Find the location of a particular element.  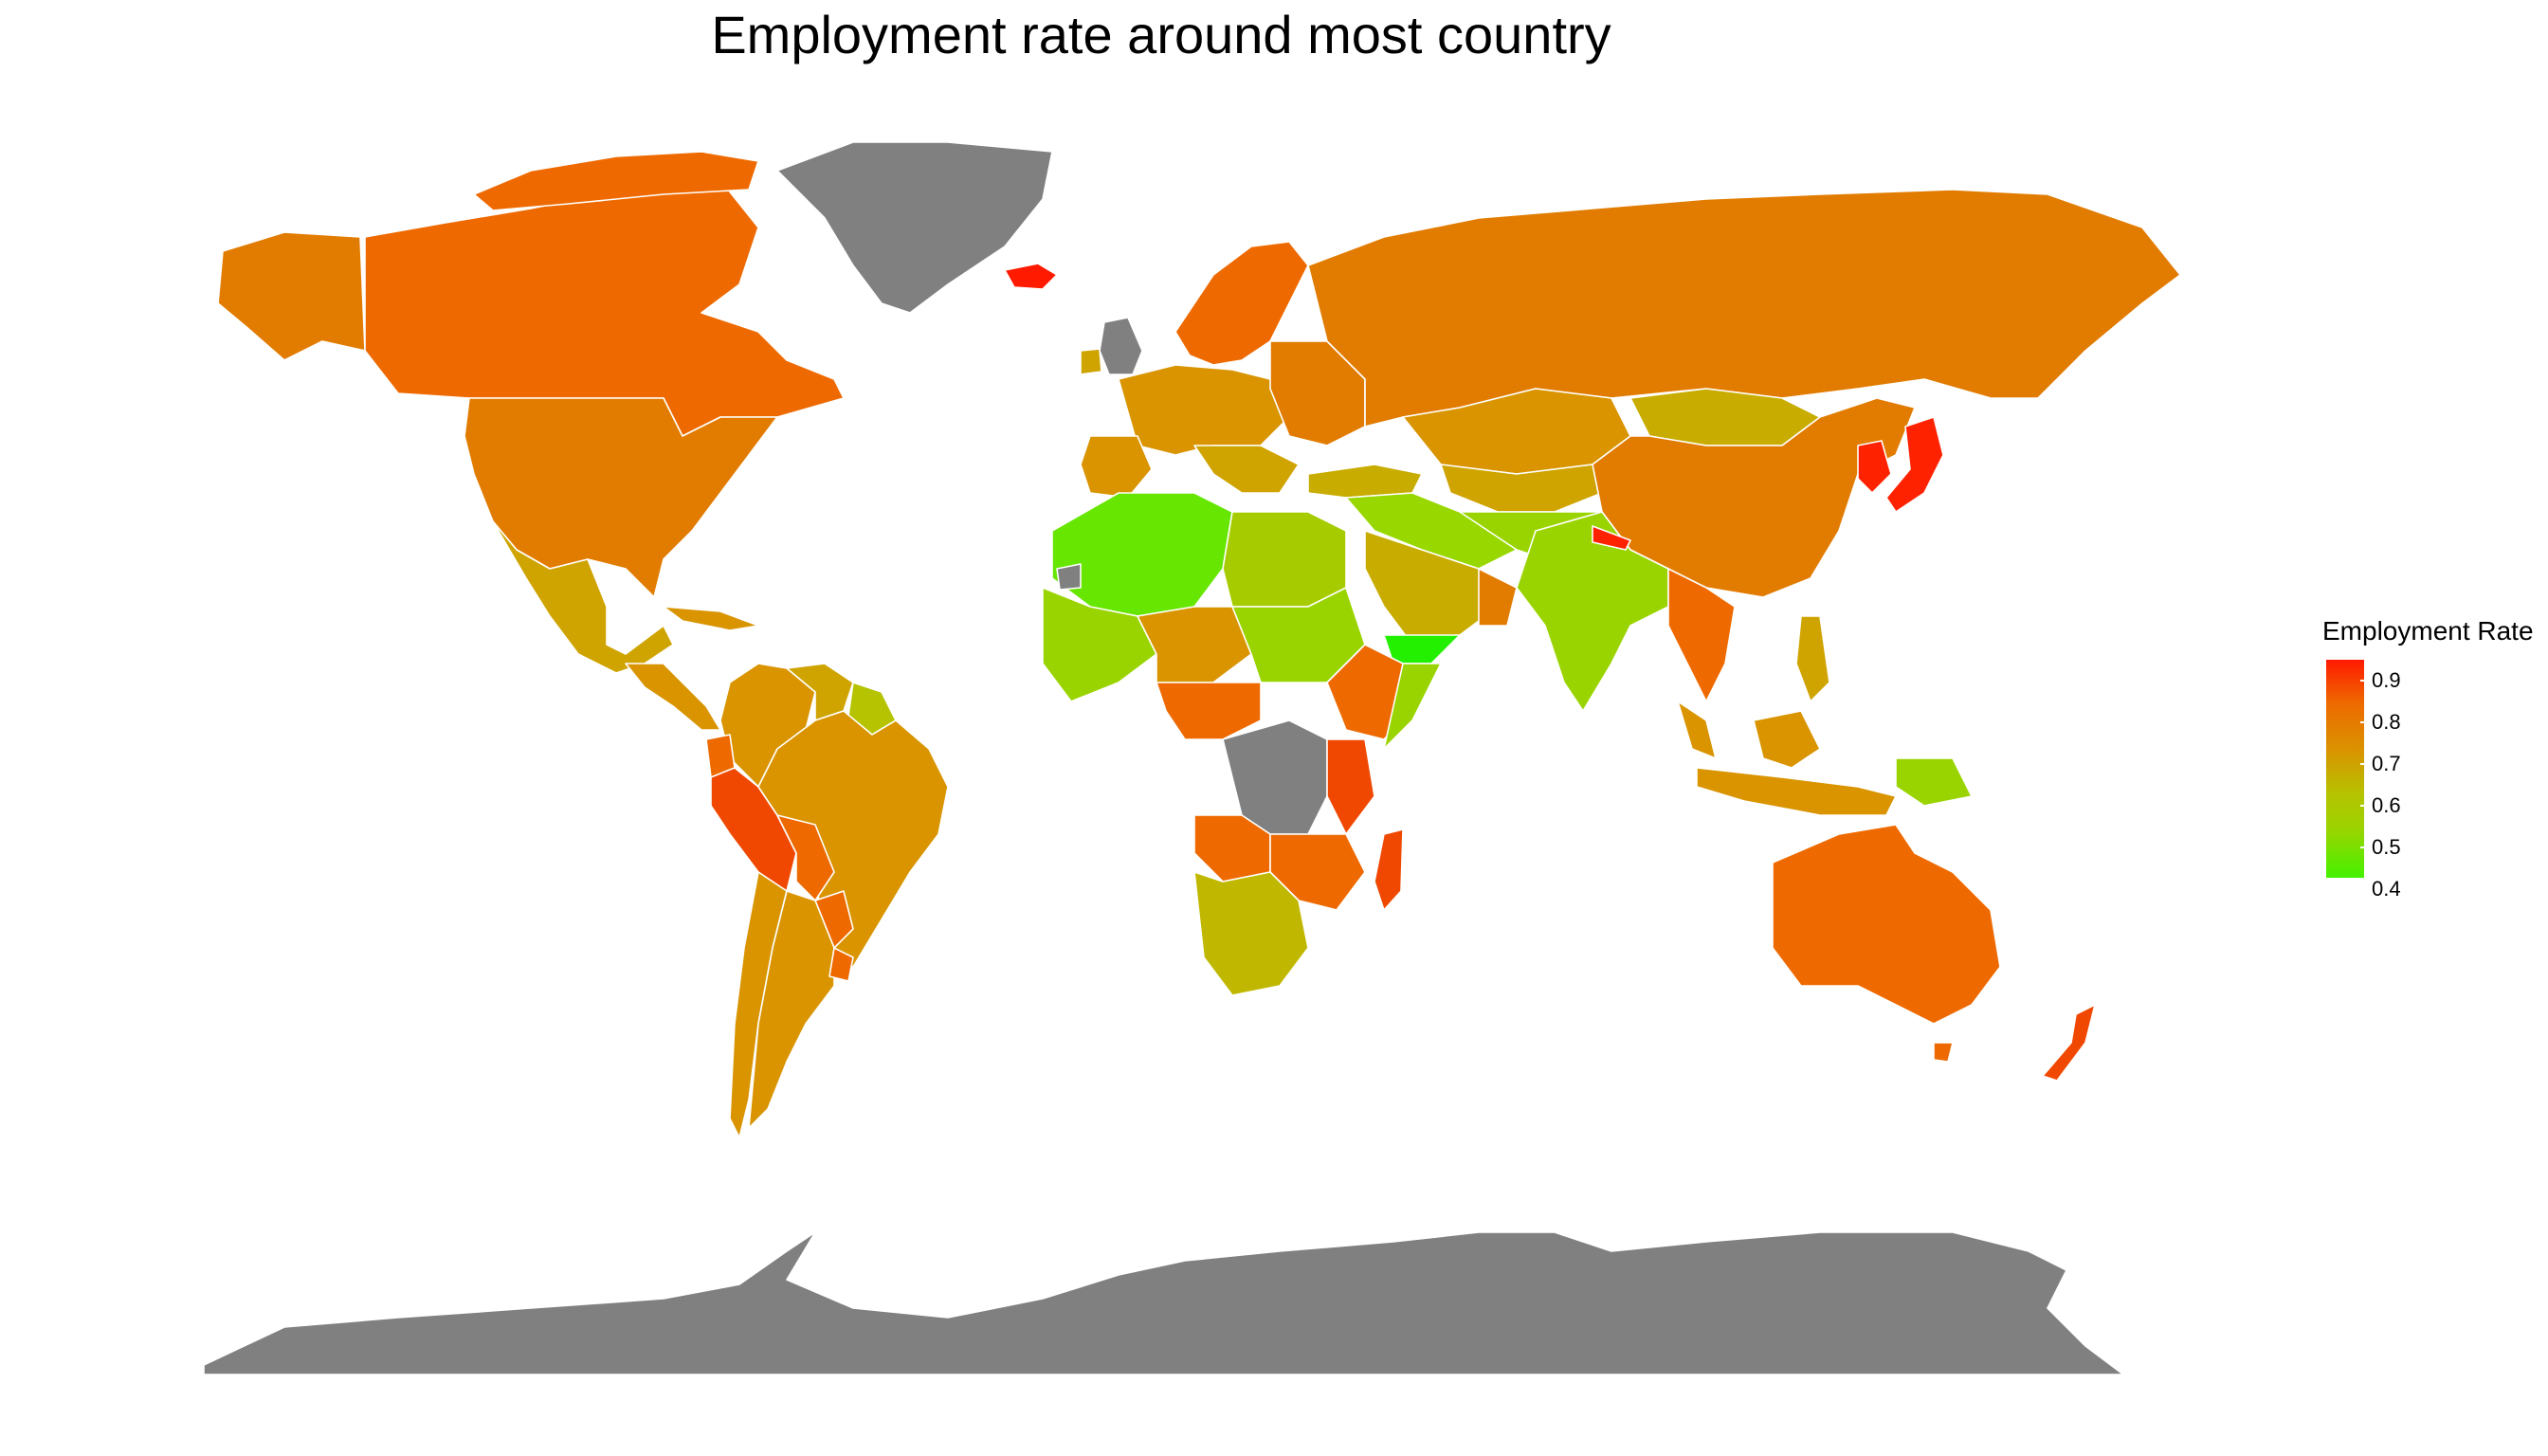

region-ireland is located at coordinates (1091, 361).